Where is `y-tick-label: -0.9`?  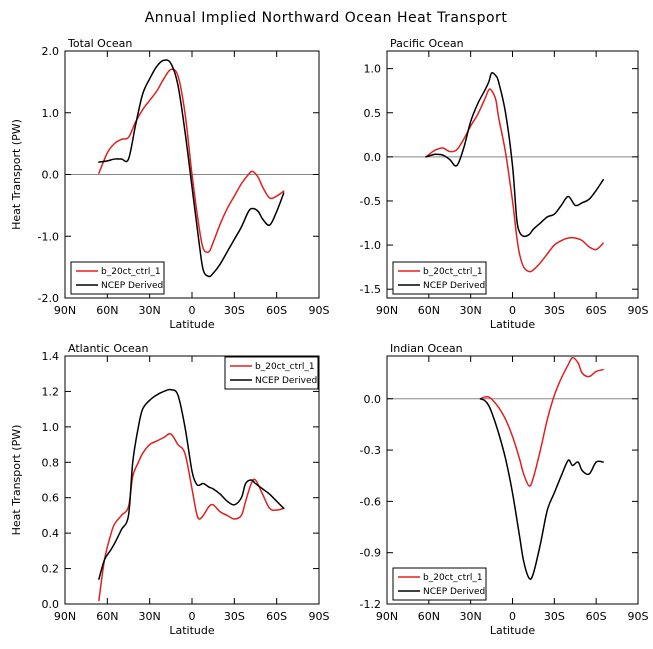
y-tick-label: -0.9 is located at coordinates (370, 553).